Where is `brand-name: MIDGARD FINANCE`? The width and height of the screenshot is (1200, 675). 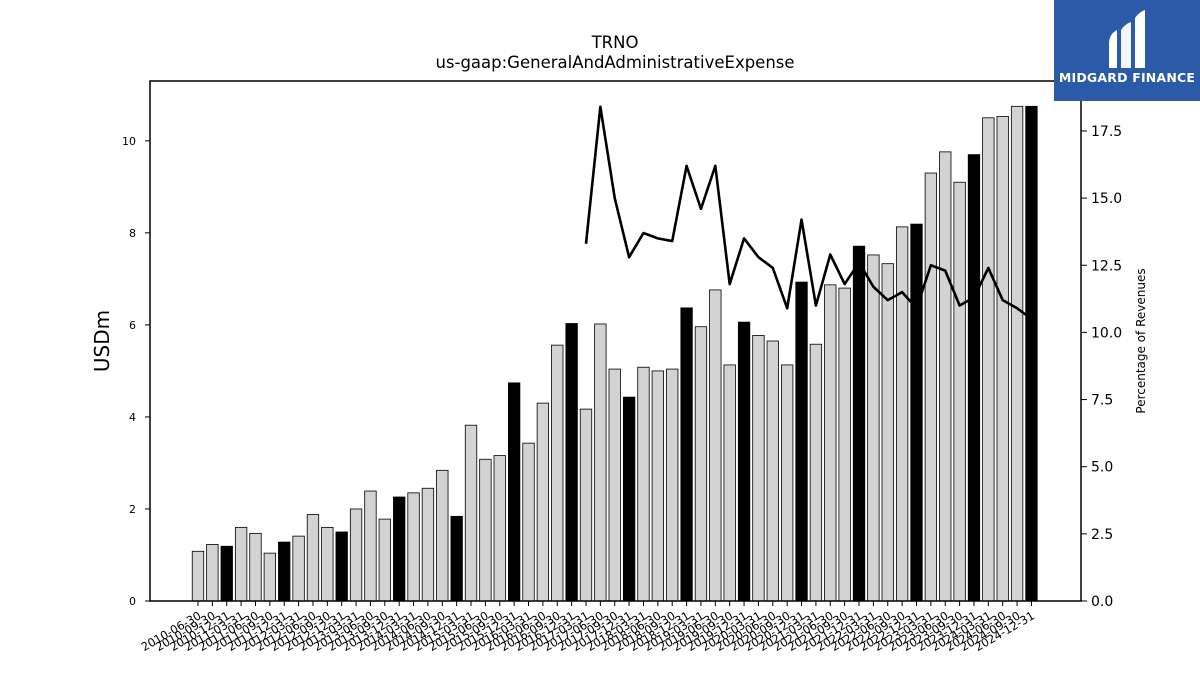
brand-name: MIDGARD FINANCE is located at coordinates (1127, 77).